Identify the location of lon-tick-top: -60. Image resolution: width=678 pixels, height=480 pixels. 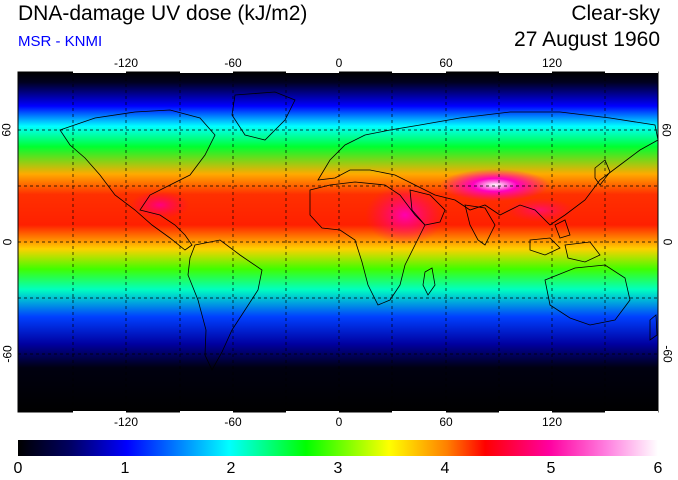
(233, 63).